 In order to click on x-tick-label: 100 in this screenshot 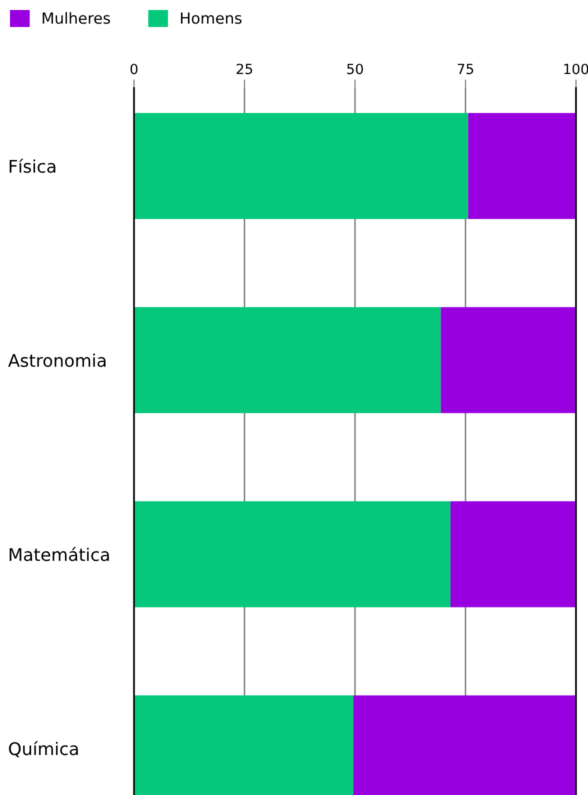, I will do `click(576, 69)`.